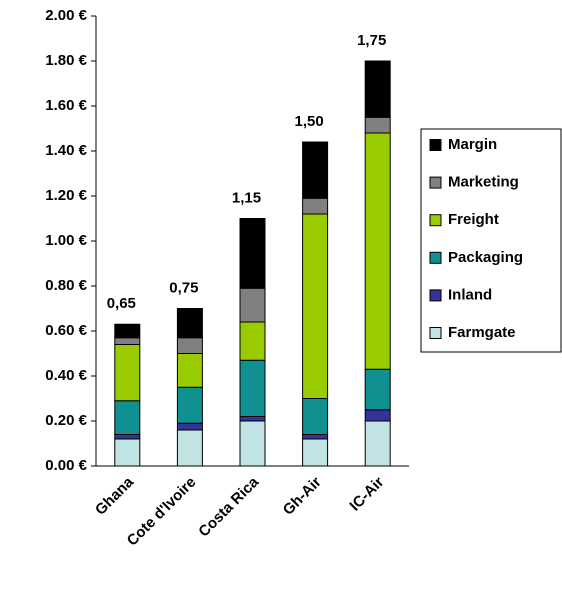 The image size is (562, 603). I want to click on legend-label: Farmgate, so click(482, 332).